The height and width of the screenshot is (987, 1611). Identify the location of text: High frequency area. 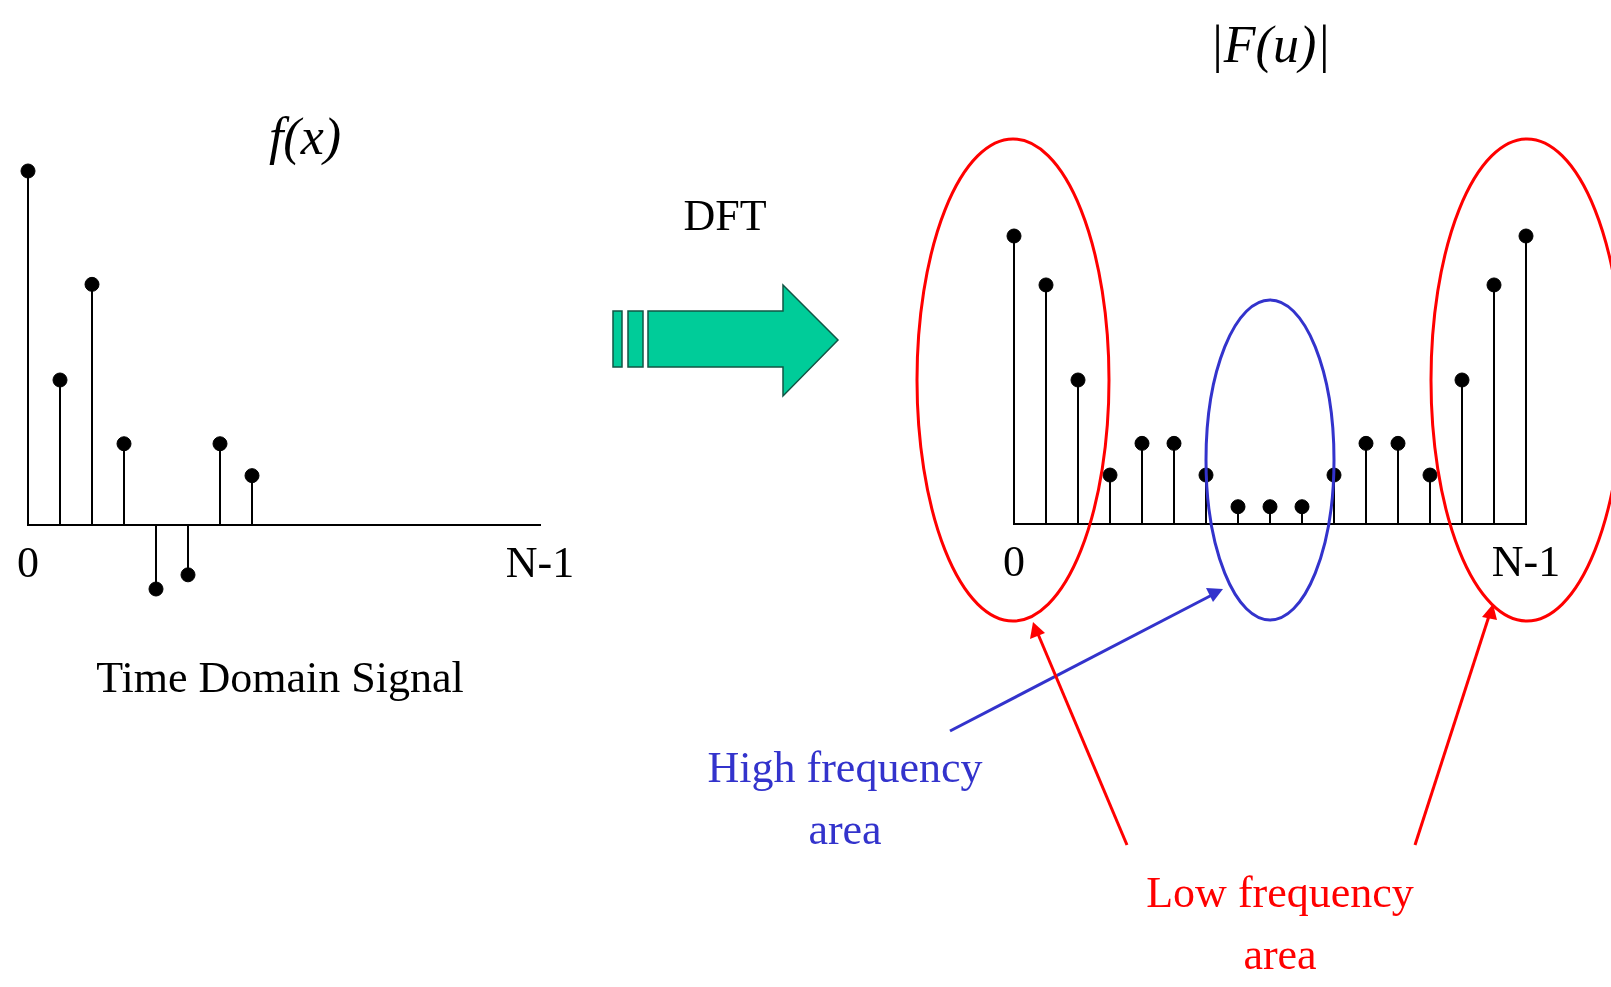
(845, 798).